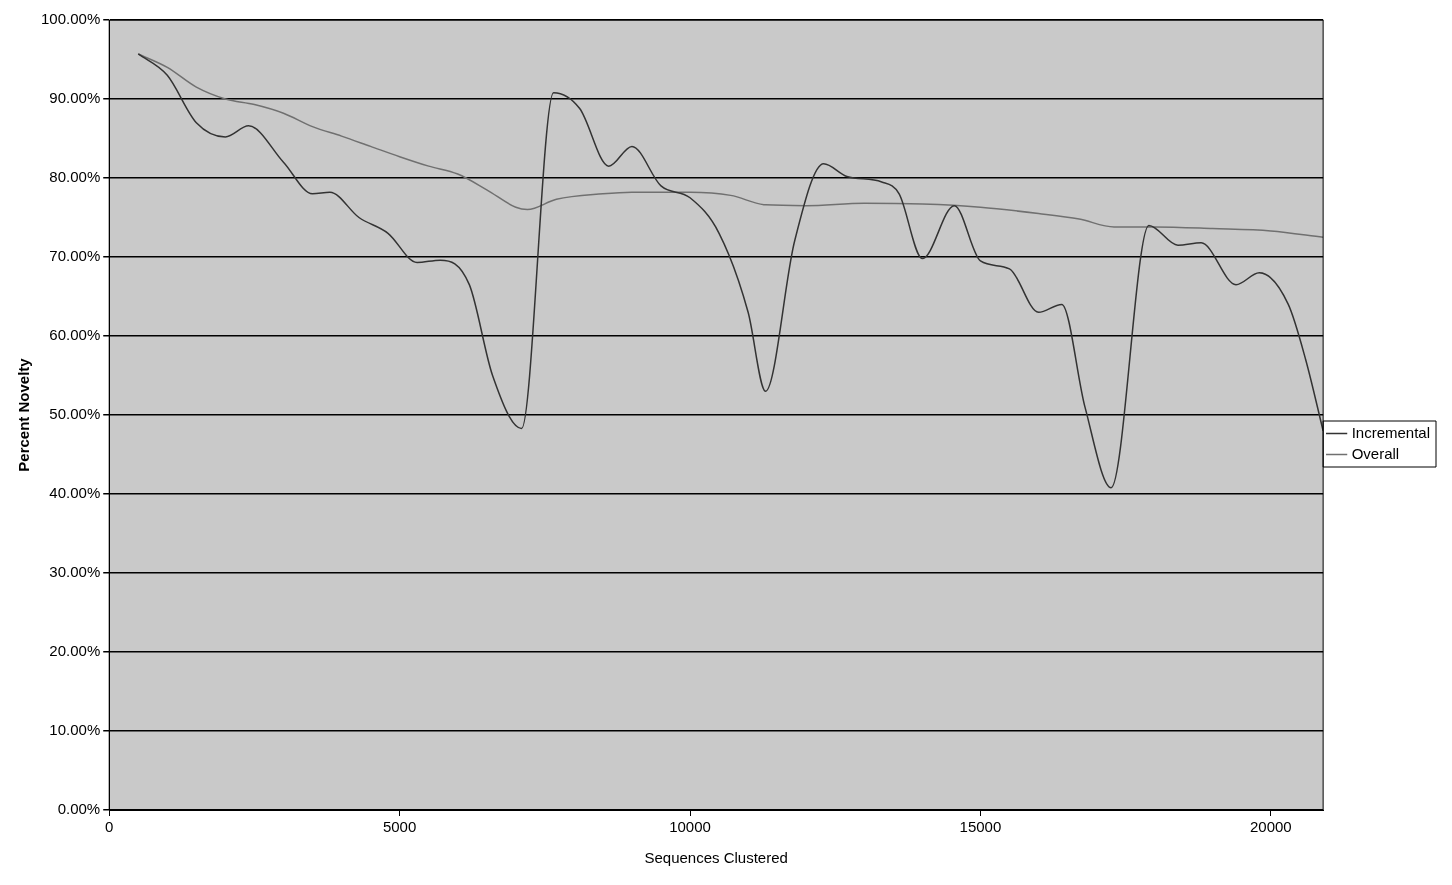 The width and height of the screenshot is (1452, 885). What do you see at coordinates (75, 98) in the screenshot?
I see `y-tick-label: 90.00%` at bounding box center [75, 98].